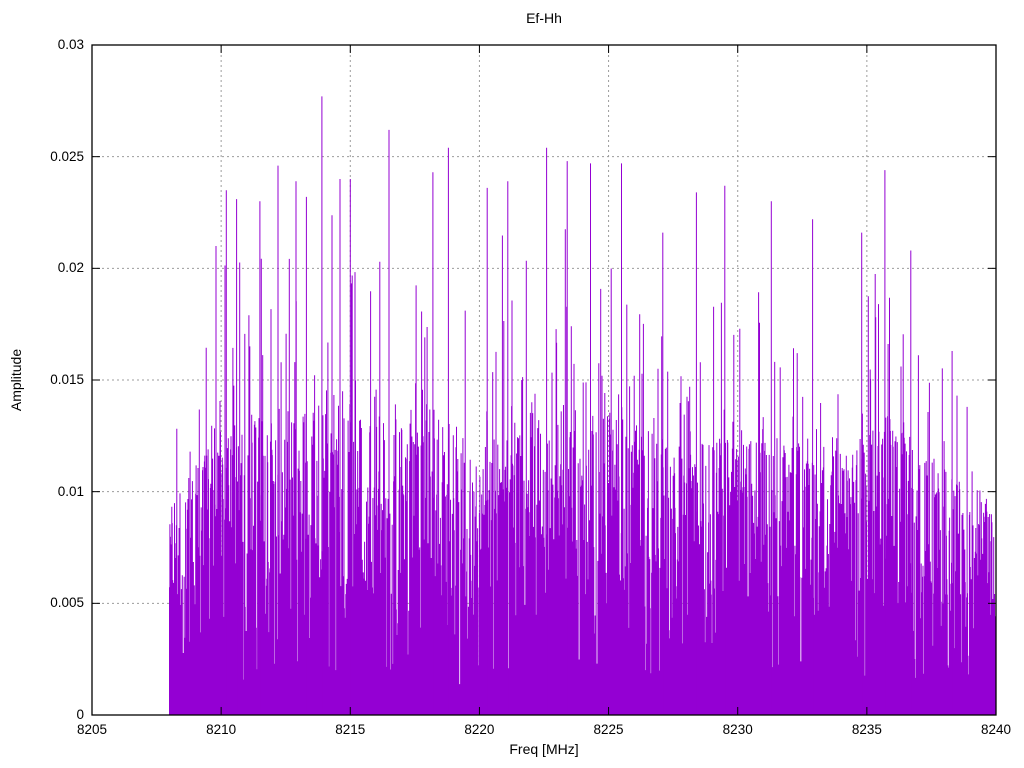 Image resolution: width=1024 pixels, height=768 pixels. I want to click on x-tick-label: 8220, so click(479, 729).